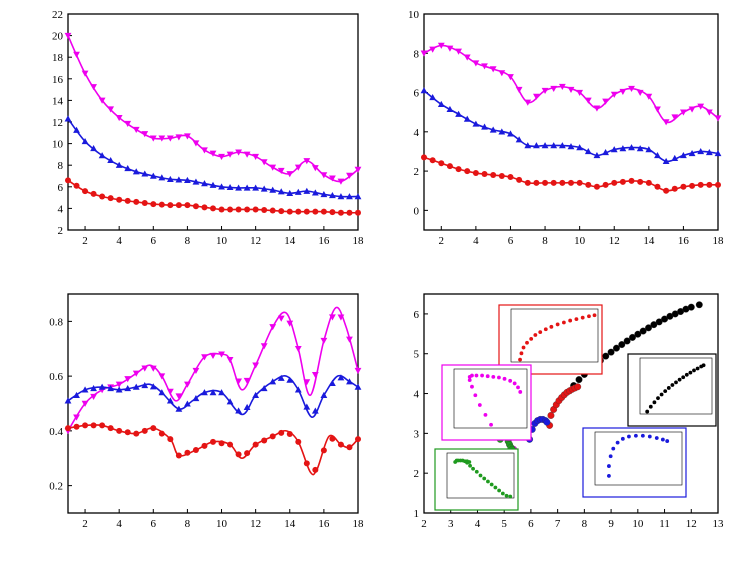 Image resolution: width=740 pixels, height=562 pixels. I want to click on y-tick-label: 0.2, so click(56, 487).